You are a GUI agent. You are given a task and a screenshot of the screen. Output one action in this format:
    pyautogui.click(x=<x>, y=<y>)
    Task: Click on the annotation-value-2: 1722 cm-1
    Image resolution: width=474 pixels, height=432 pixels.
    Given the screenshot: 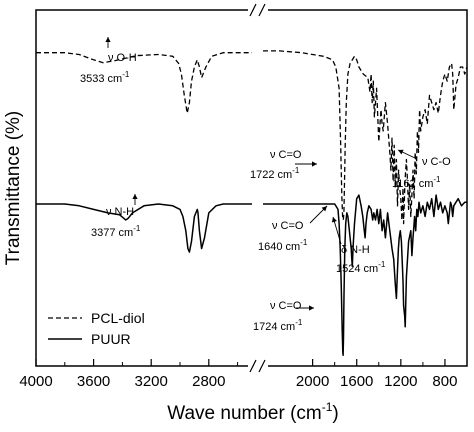 What is the action you would take?
    pyautogui.click(x=275, y=173)
    